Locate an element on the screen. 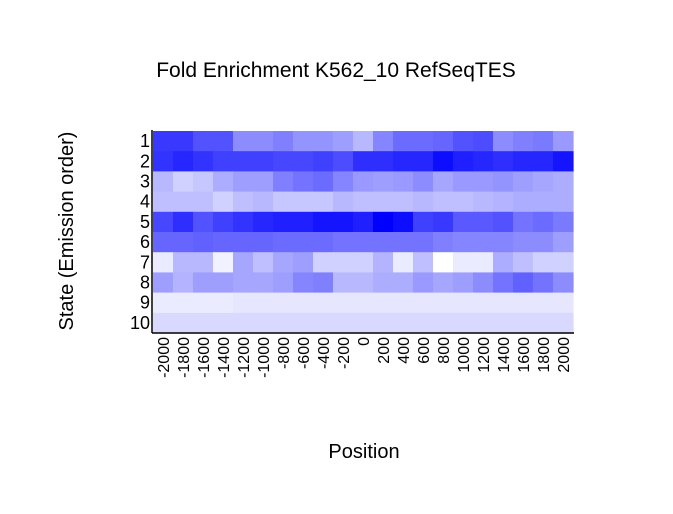  x-tick-label: -1400 is located at coordinates (224, 357).